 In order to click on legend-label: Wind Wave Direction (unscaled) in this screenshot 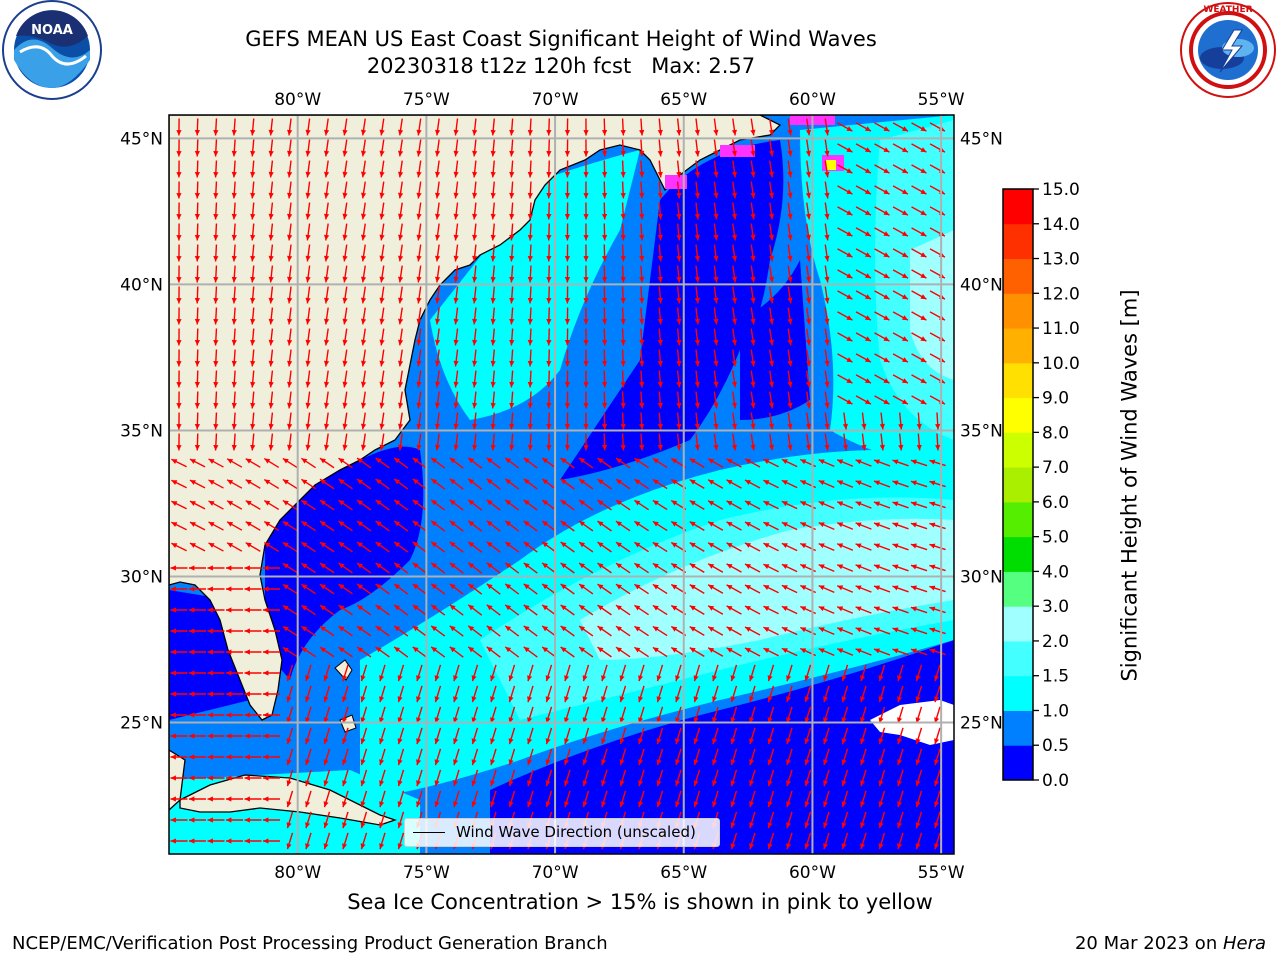, I will do `click(576, 832)`.